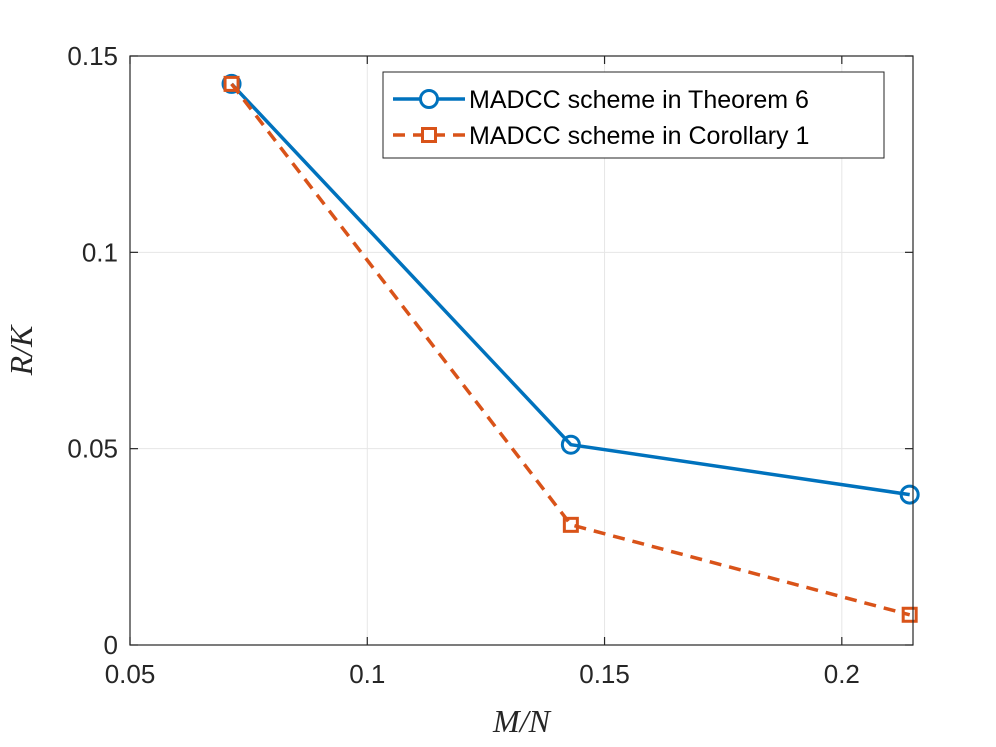  I want to click on y-tick-label: 0.05, so click(92, 449).